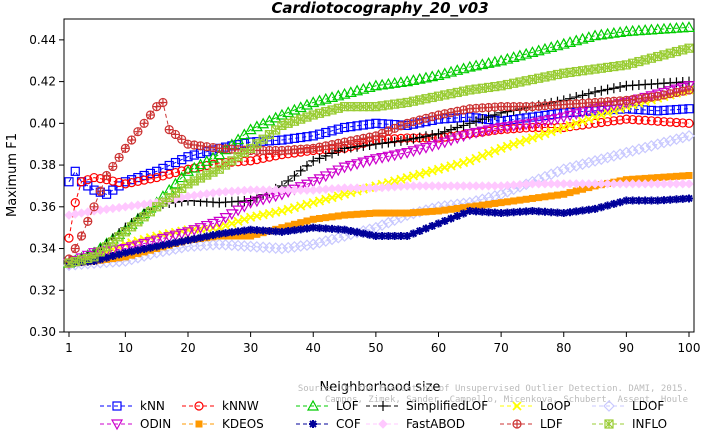 The width and height of the screenshot is (702, 434). I want to click on y-tick-label-3: 0.36, so click(42, 207).